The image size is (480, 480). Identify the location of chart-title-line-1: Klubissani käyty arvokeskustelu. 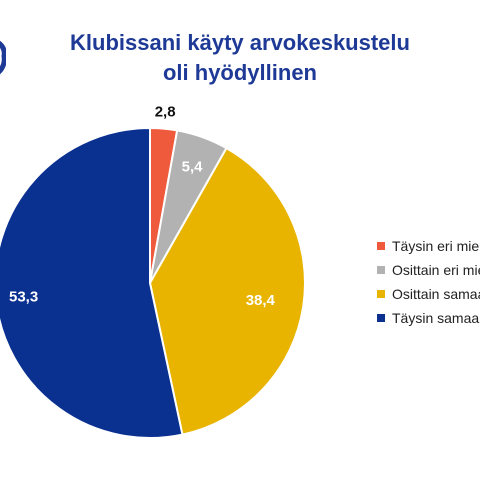
(240, 42).